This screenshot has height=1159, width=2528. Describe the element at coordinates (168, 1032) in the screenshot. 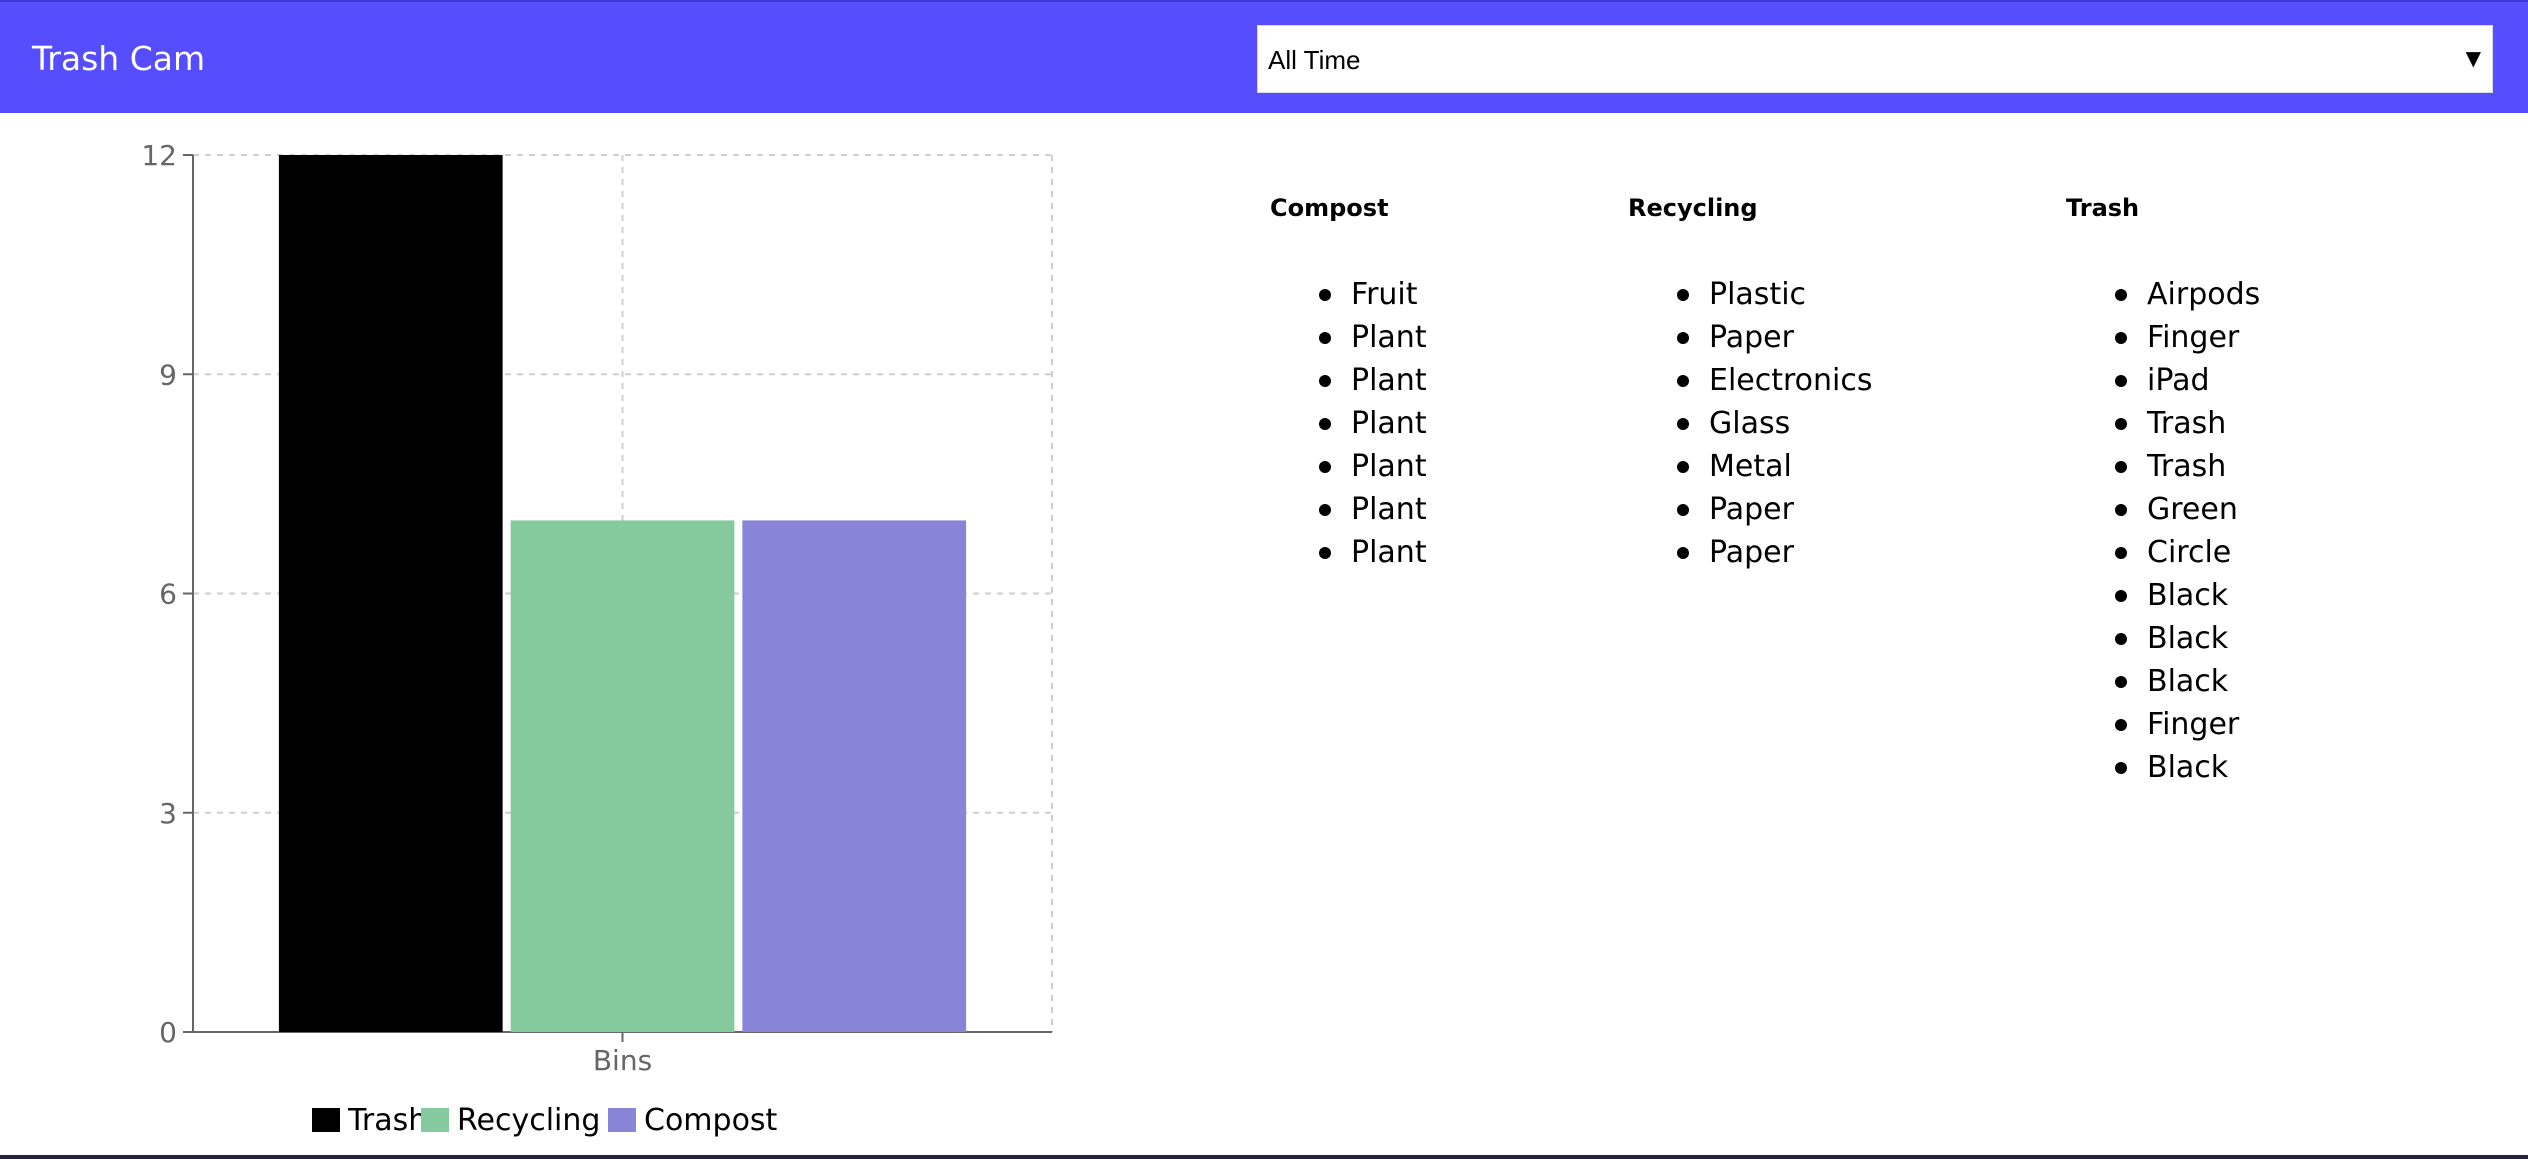

I see `y-tick-label: 0` at that location.